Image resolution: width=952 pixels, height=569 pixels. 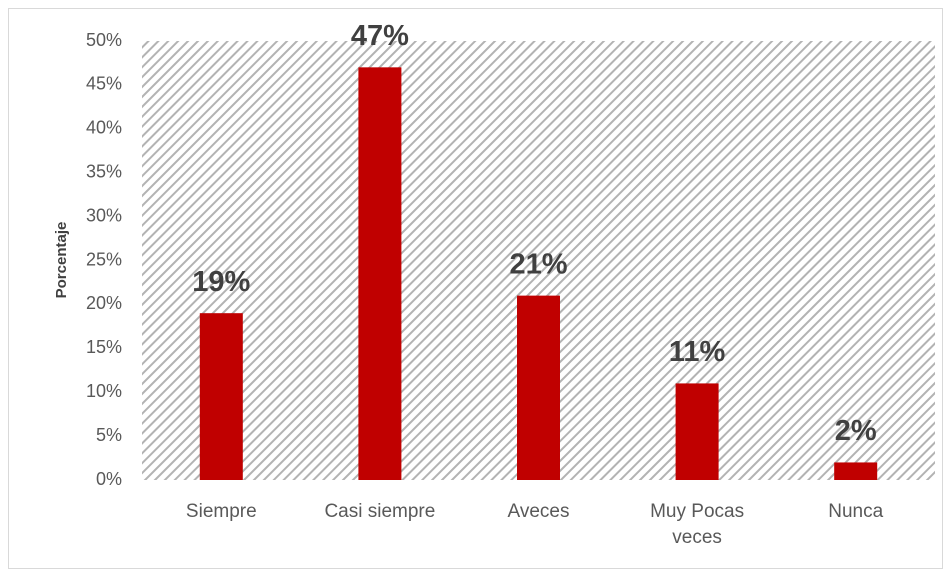 What do you see at coordinates (538, 511) in the screenshot?
I see `x-tick-label: Aveces` at bounding box center [538, 511].